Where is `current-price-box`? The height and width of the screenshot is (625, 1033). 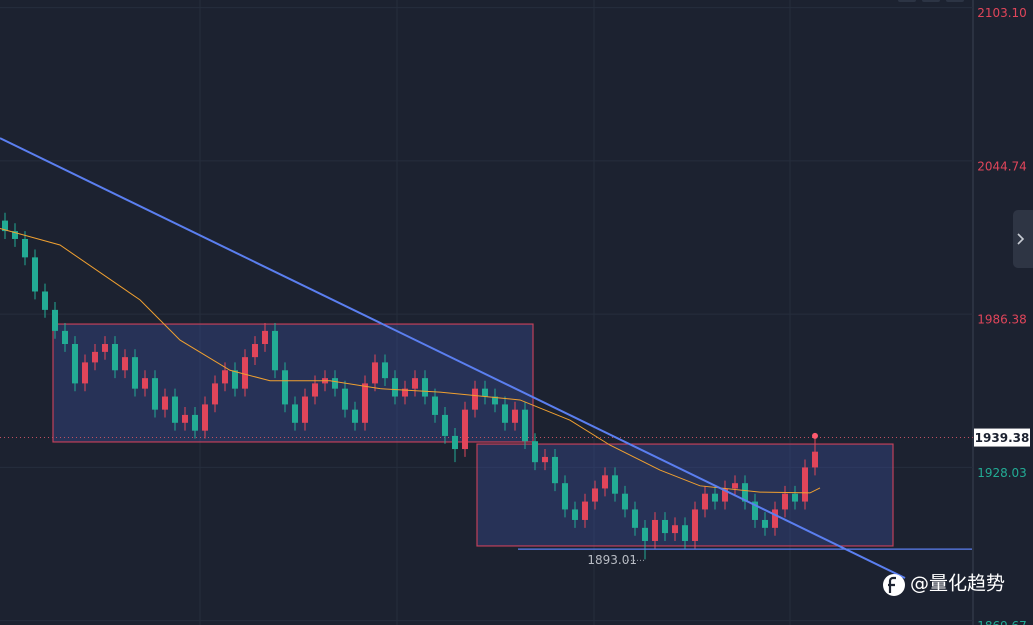 current-price-box is located at coordinates (1002, 437).